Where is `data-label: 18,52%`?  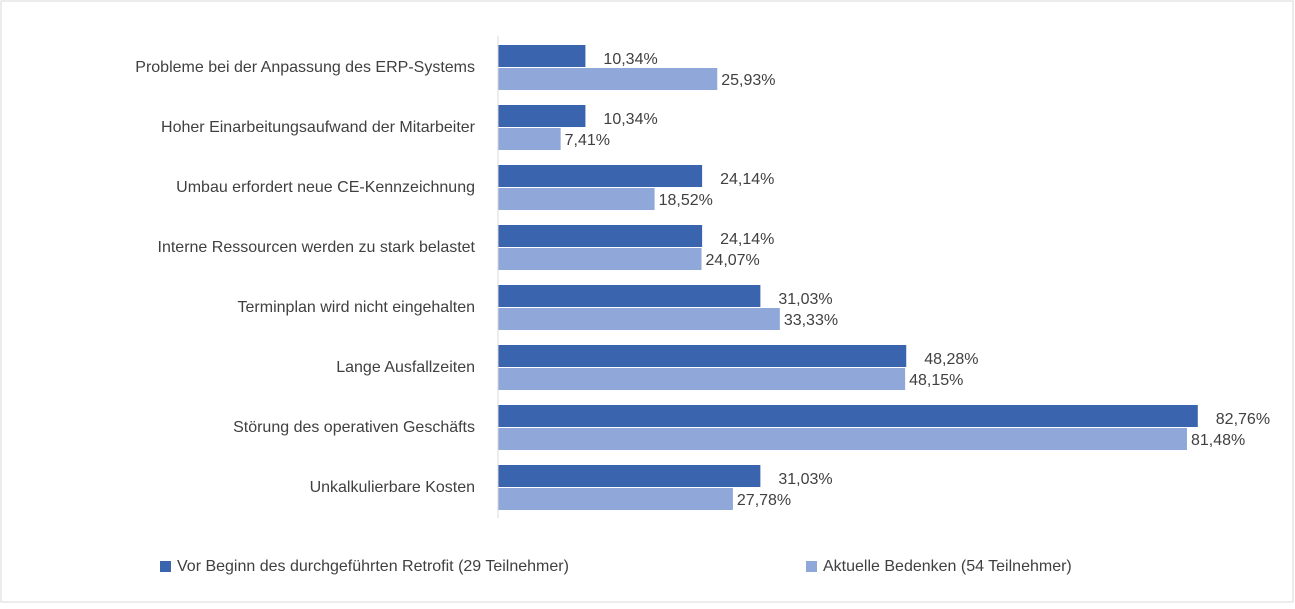 data-label: 18,52% is located at coordinates (686, 200).